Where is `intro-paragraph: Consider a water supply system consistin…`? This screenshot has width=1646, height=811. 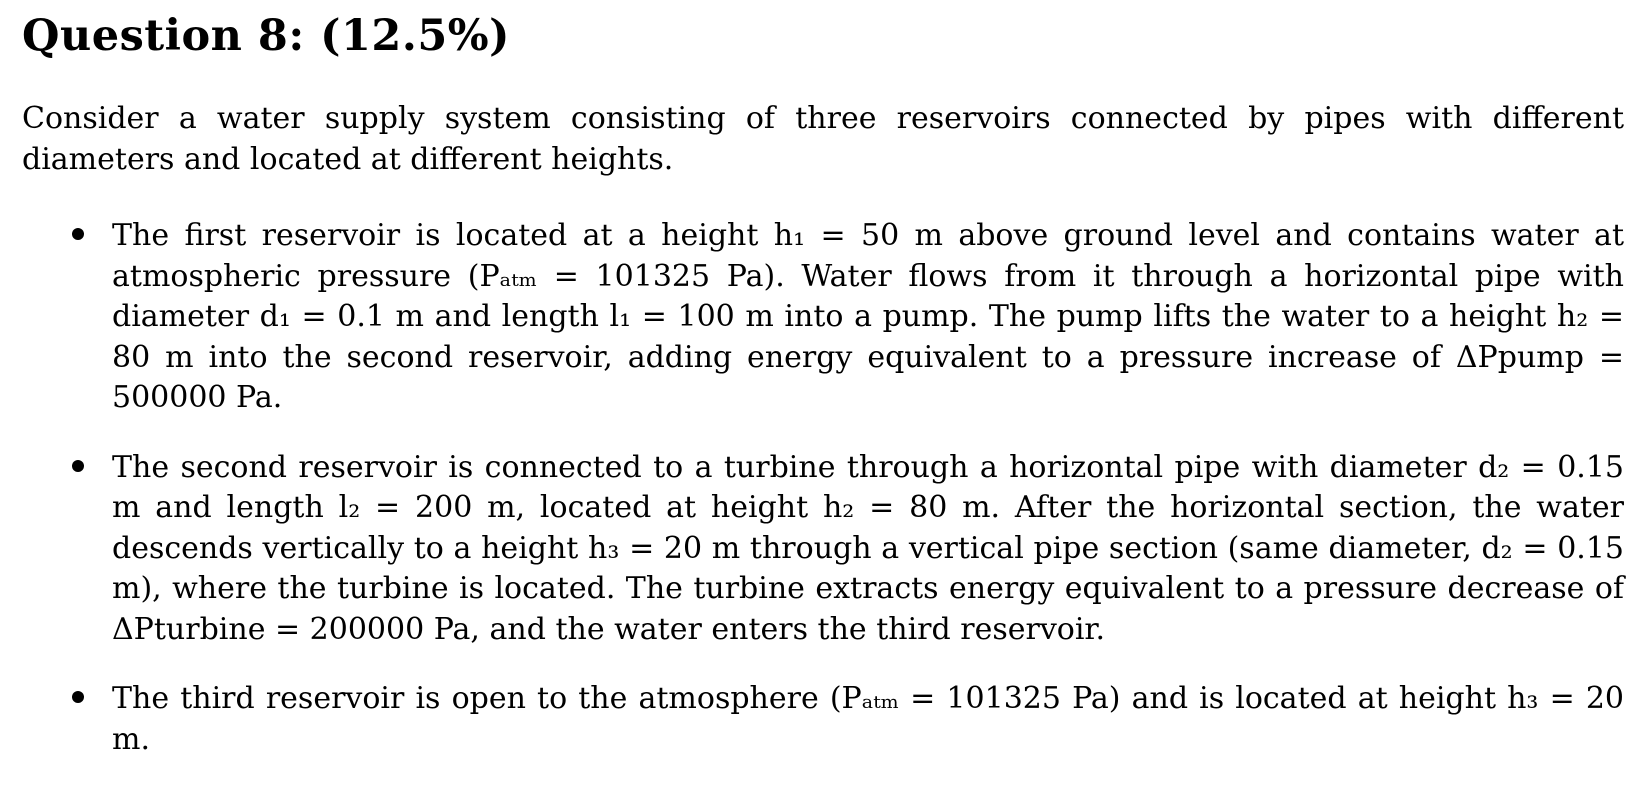
intro-paragraph: Consider a water supply system consistin… is located at coordinates (823, 139).